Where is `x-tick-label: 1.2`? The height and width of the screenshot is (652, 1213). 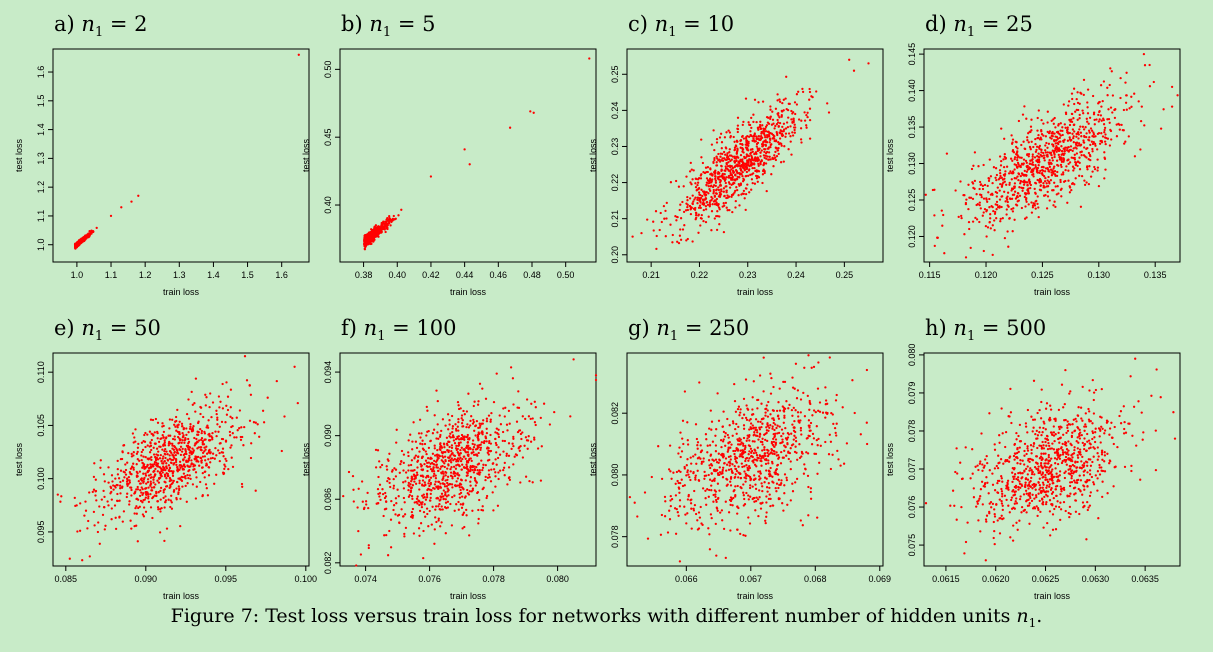
x-tick-label: 1.2 is located at coordinates (145, 275).